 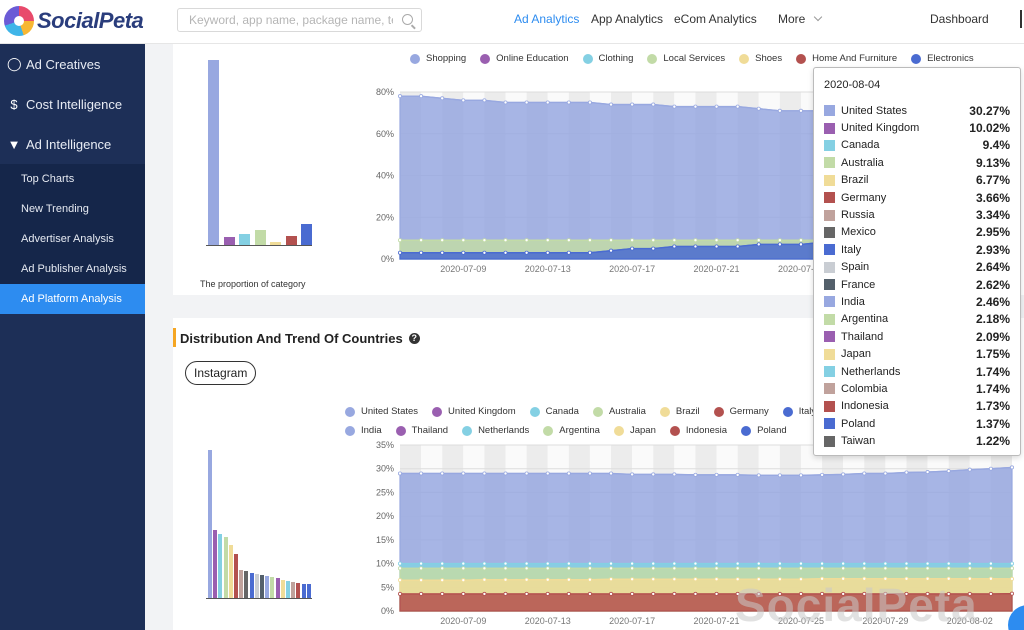 What do you see at coordinates (607, 58) in the screenshot?
I see `legend-item: Clothing` at bounding box center [607, 58].